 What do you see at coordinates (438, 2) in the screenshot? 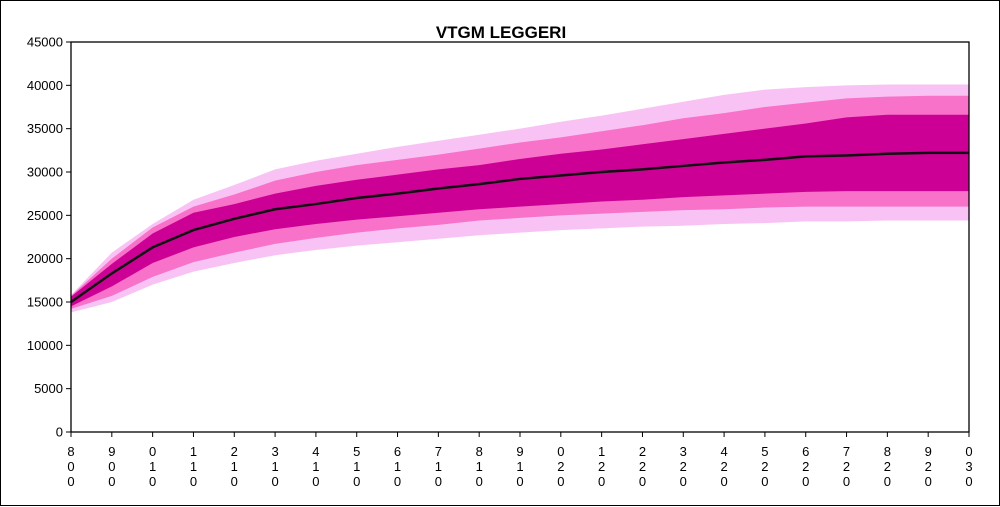
I see `x-tick-label: 2017` at bounding box center [438, 2].